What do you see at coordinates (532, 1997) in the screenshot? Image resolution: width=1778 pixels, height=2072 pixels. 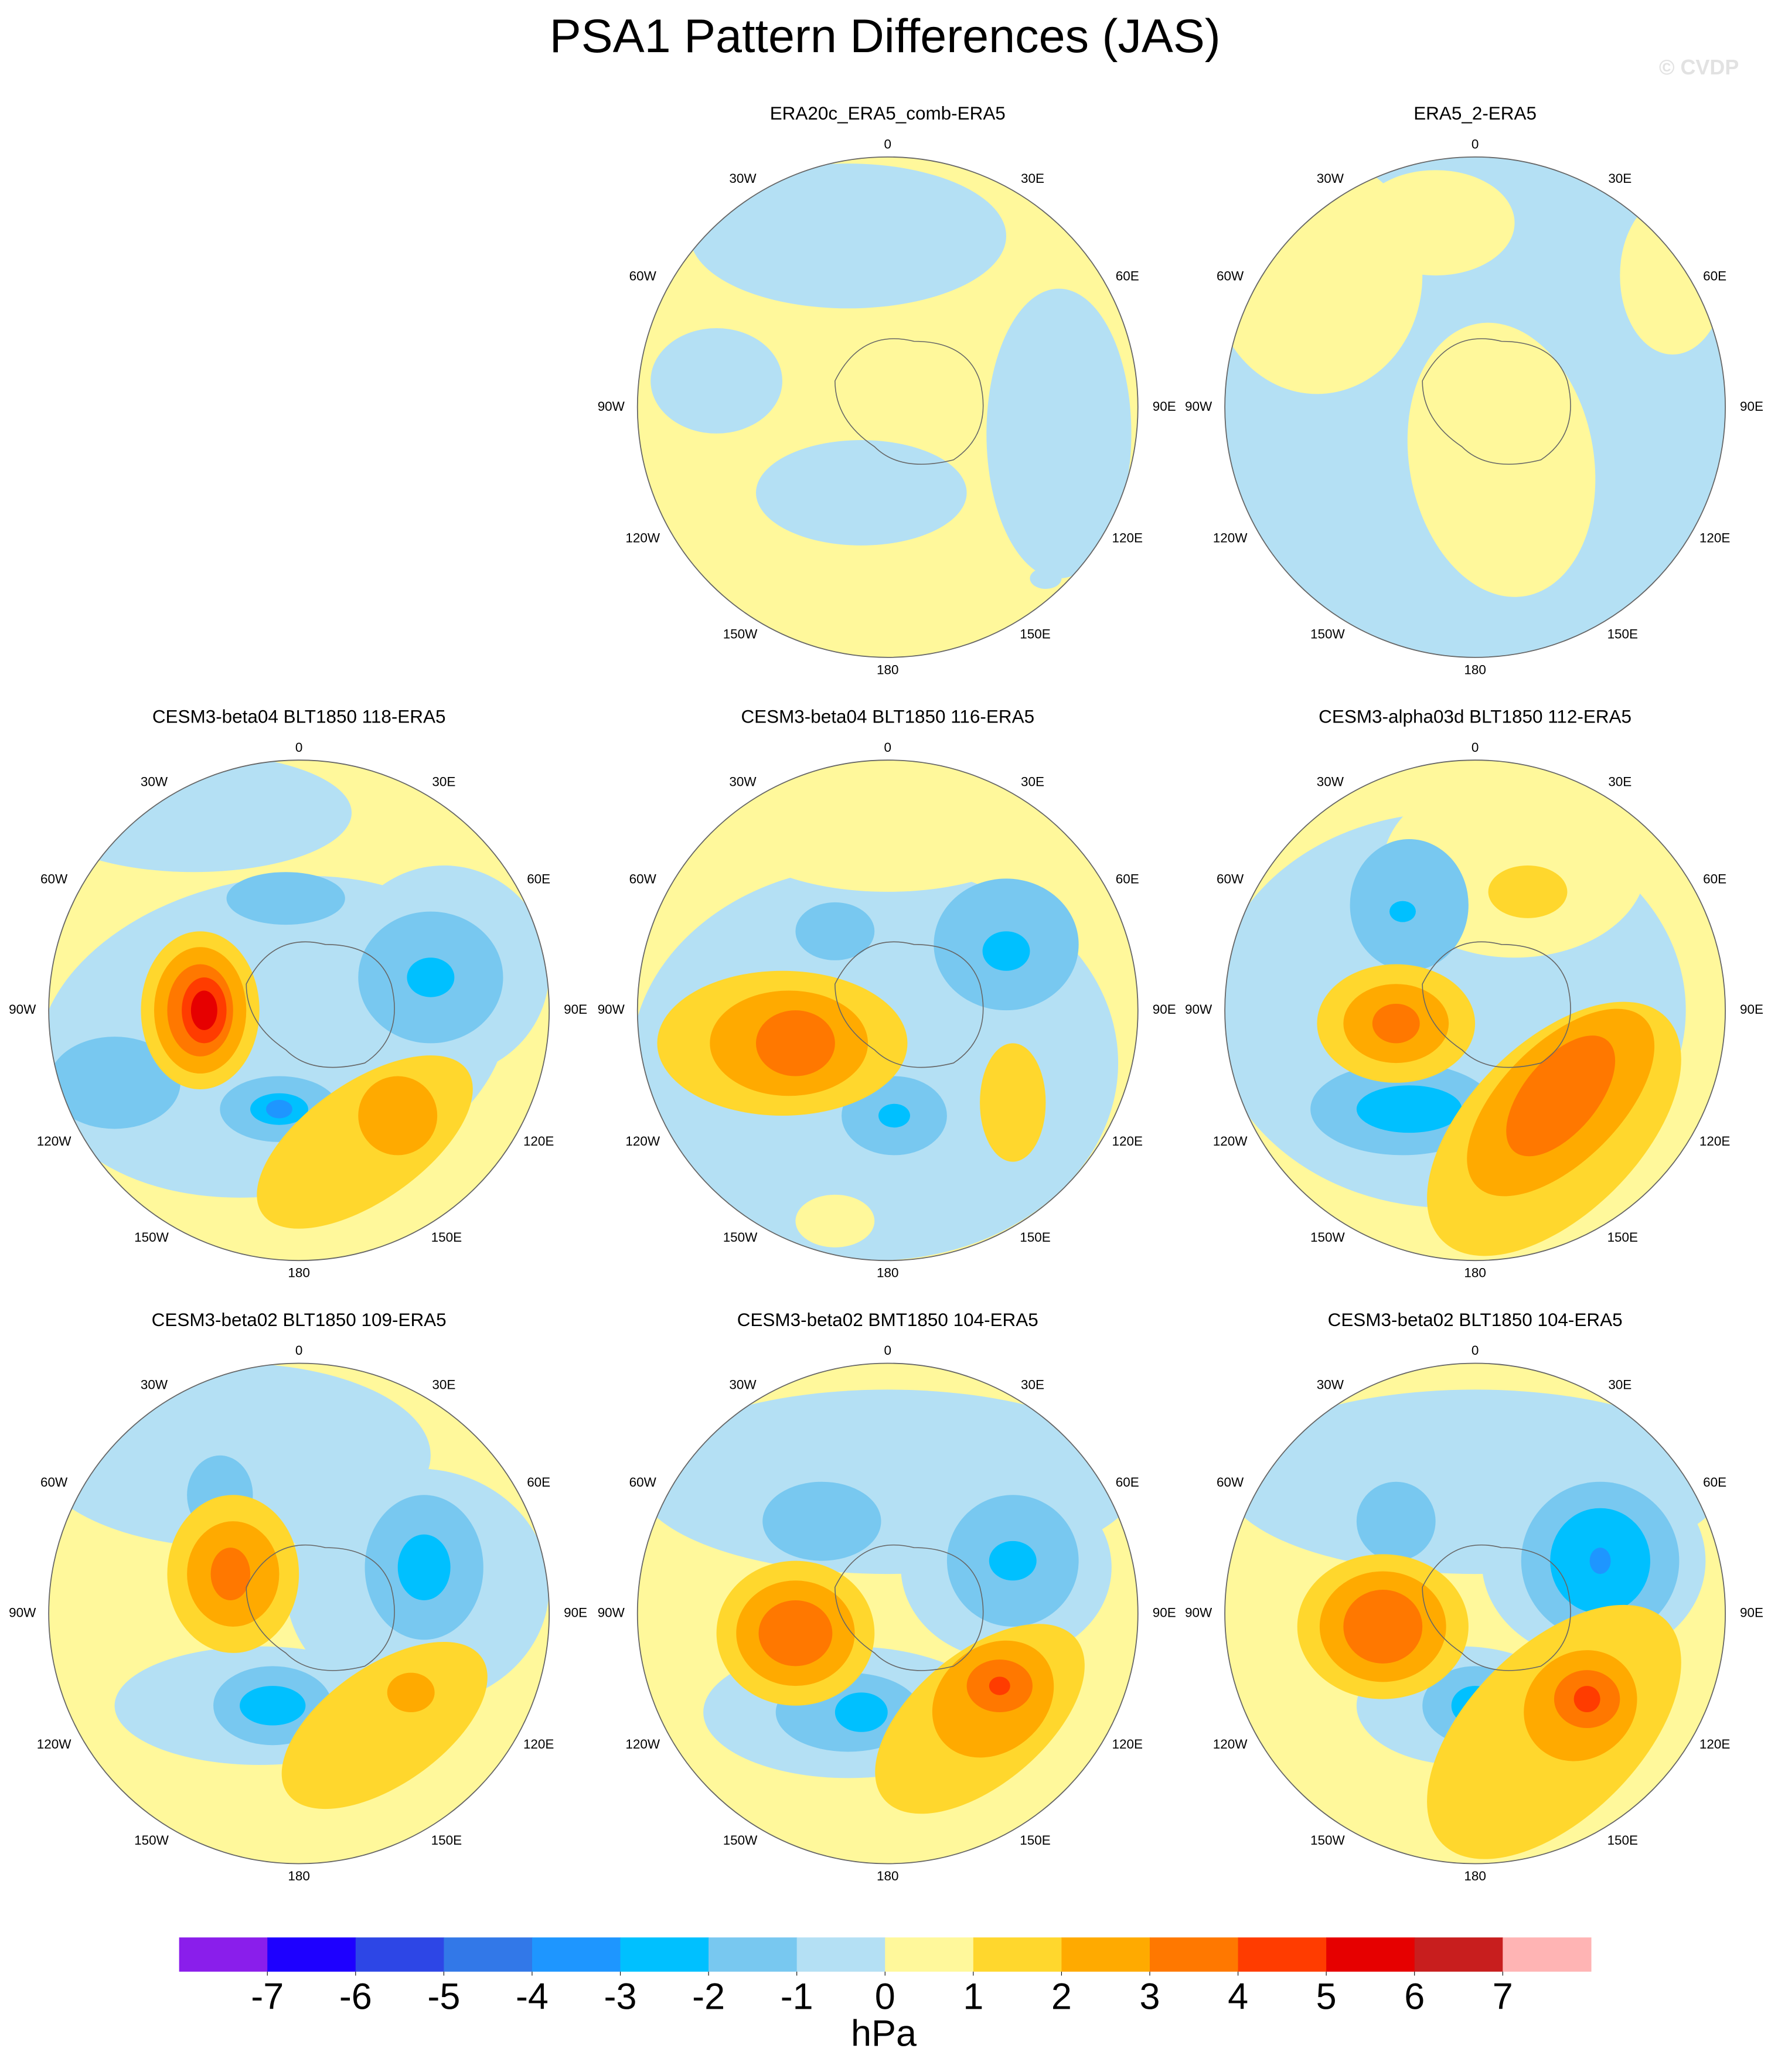 I see `colorbar-tick-label: -4` at bounding box center [532, 1997].